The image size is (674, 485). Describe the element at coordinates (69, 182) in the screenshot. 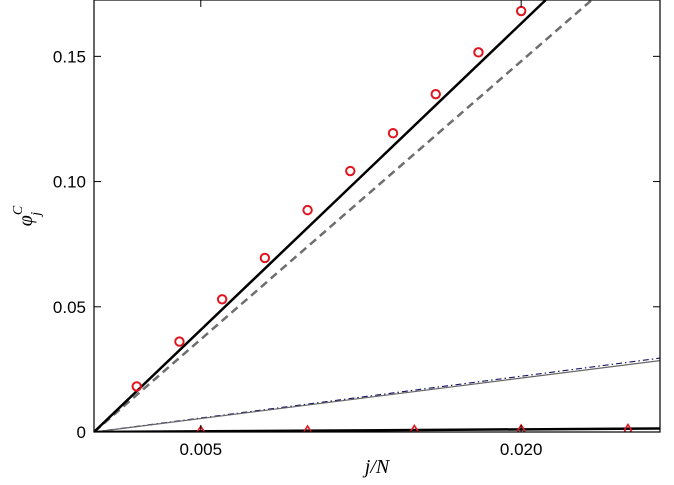

I see `y-tick-label: 0.10` at that location.